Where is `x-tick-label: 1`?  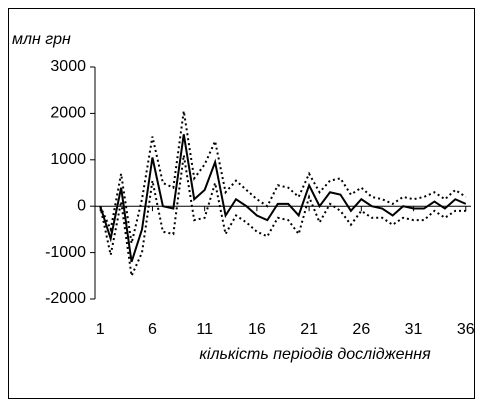 x-tick-label: 1 is located at coordinates (100, 329).